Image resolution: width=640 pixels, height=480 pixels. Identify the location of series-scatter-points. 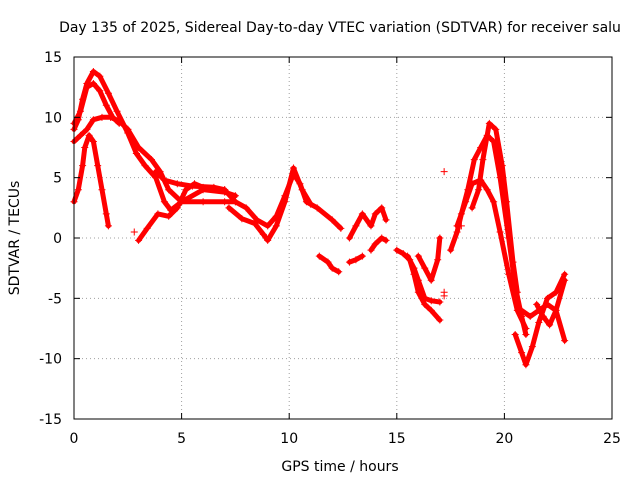
(297, 234).